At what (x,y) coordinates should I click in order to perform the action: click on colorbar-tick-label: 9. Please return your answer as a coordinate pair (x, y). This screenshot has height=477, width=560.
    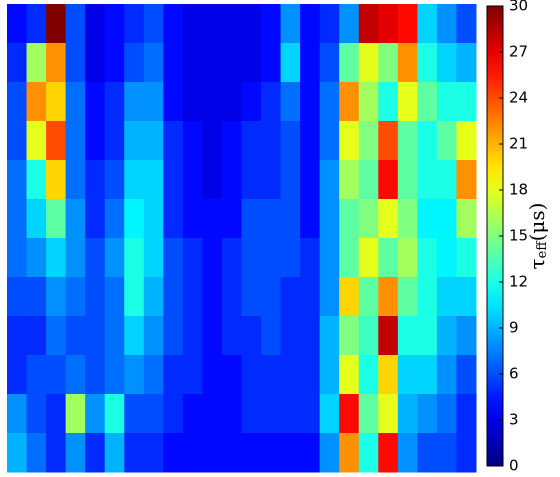
    Looking at the image, I should click on (514, 328).